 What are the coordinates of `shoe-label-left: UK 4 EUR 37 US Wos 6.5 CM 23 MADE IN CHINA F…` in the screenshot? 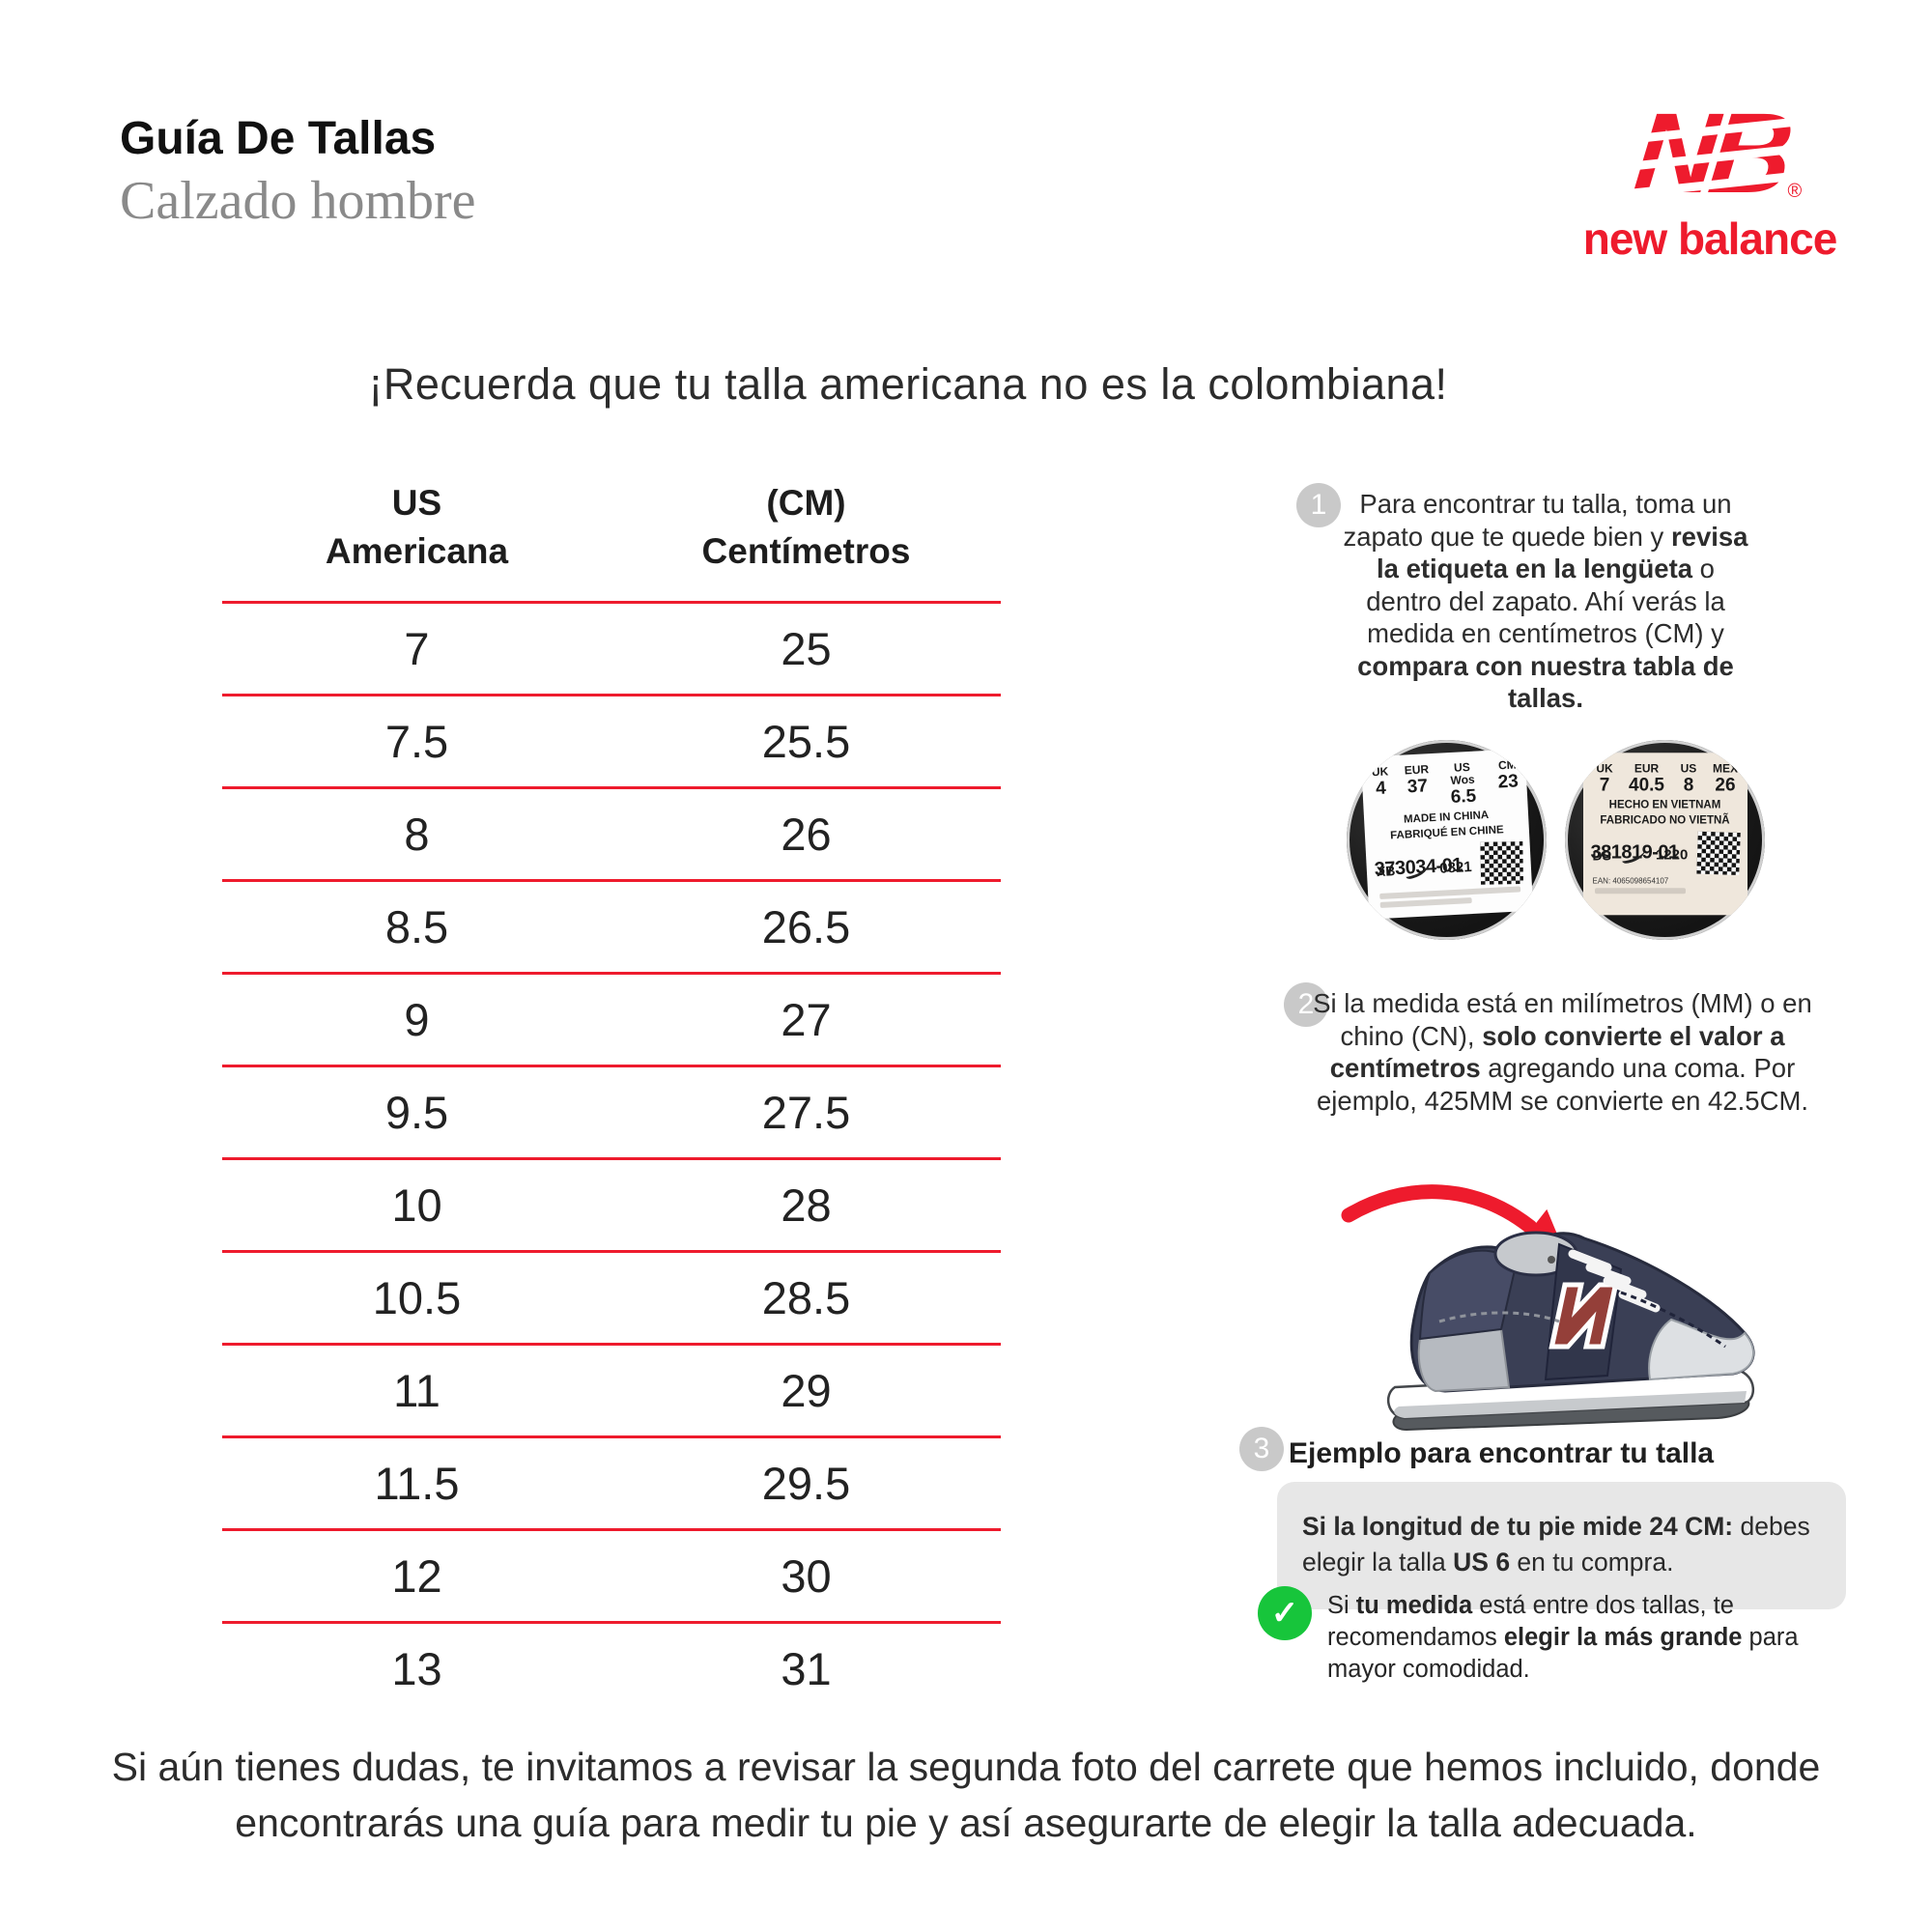 It's located at (1446, 834).